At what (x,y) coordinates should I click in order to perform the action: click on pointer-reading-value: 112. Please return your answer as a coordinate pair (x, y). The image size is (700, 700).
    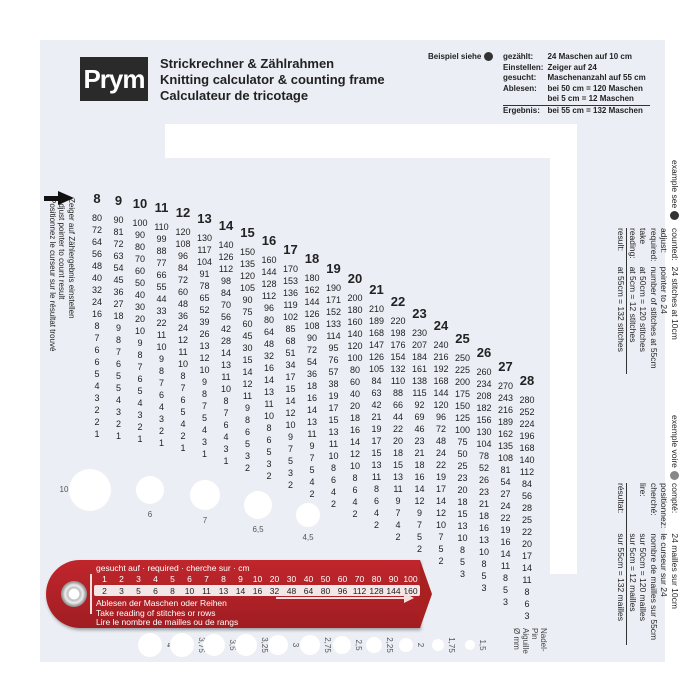
    Looking at the image, I should click on (359, 590).